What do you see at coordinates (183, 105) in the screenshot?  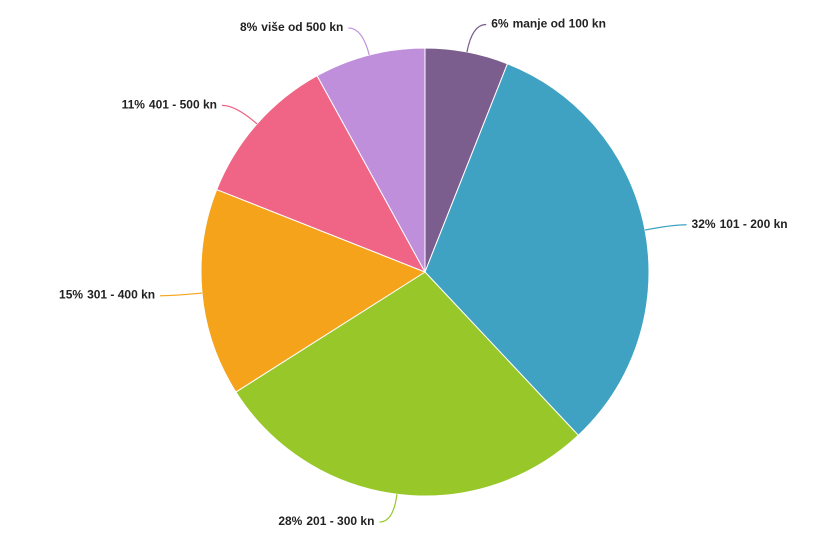 I see `category-label: 401 - 500 kn` at bounding box center [183, 105].